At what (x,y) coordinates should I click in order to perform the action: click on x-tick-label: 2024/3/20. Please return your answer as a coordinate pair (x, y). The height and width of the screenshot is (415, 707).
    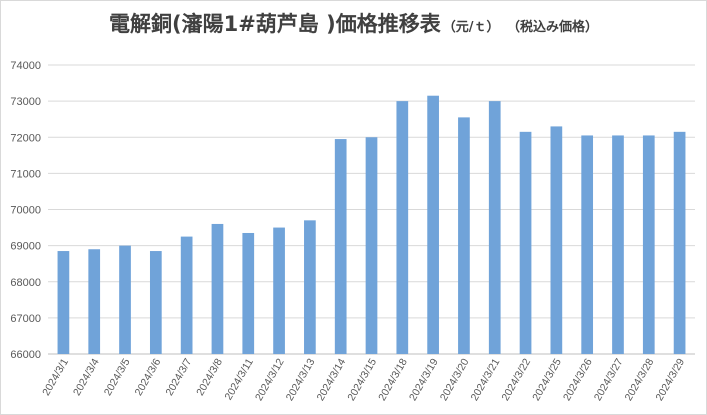
    Looking at the image, I should click on (455, 379).